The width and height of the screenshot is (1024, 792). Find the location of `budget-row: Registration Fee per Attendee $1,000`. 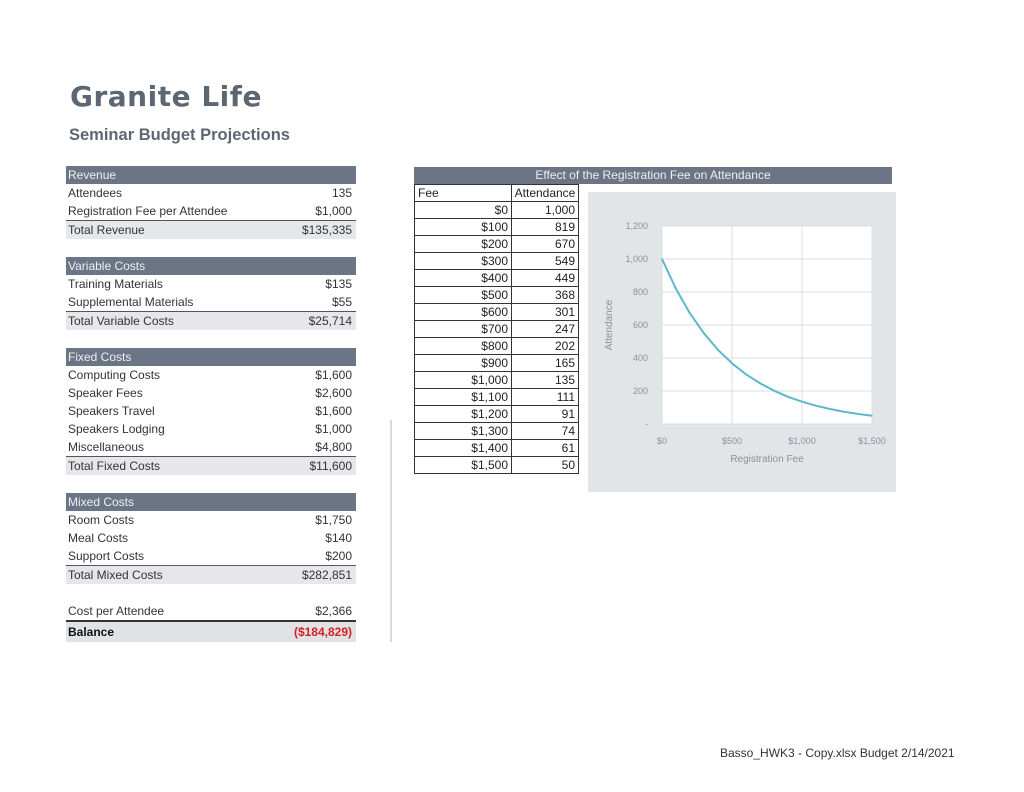

budget-row: Registration Fee per Attendee $1,000 is located at coordinates (211, 211).